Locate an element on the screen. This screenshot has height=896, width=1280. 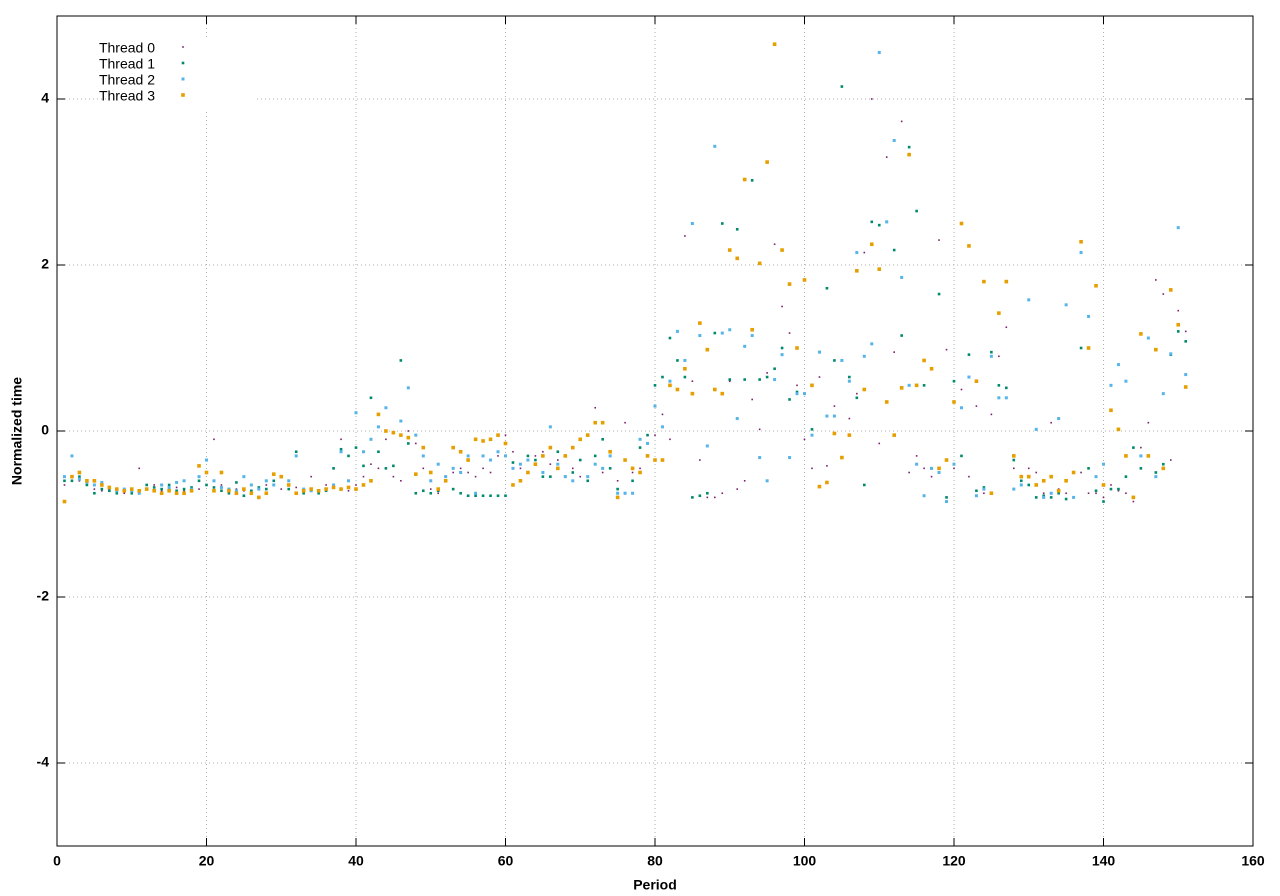
legend-marker is located at coordinates (183, 95).